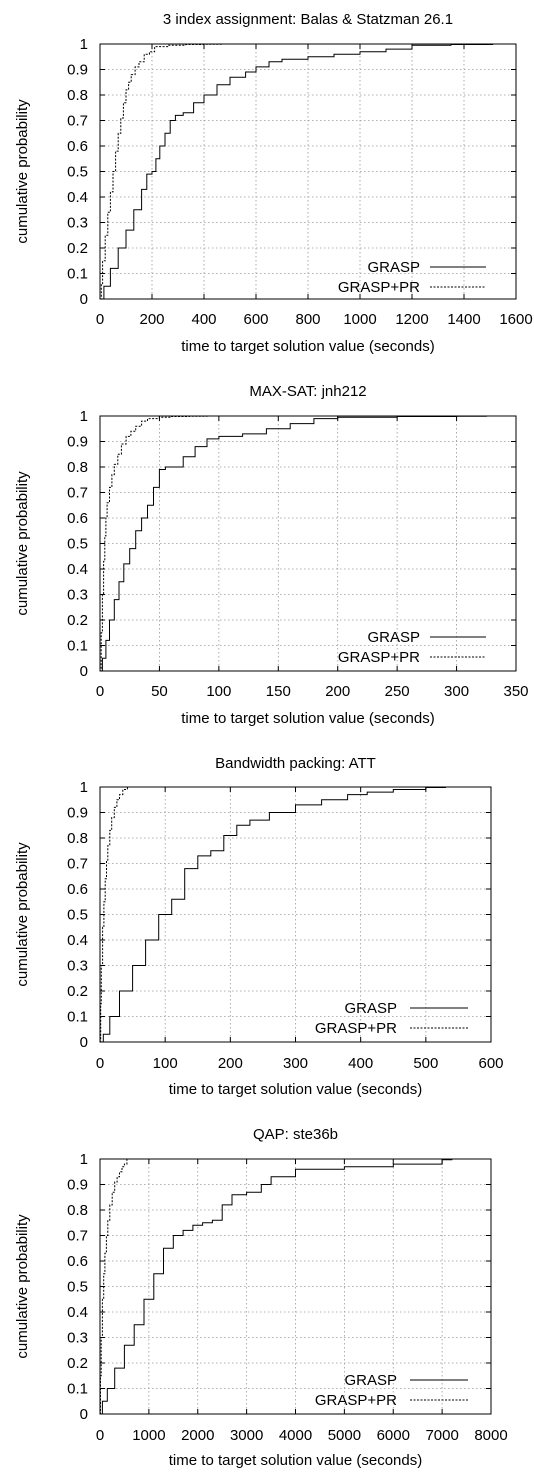 The width and height of the screenshot is (534, 1472). I want to click on x-tick-label: 2000, so click(197, 1435).